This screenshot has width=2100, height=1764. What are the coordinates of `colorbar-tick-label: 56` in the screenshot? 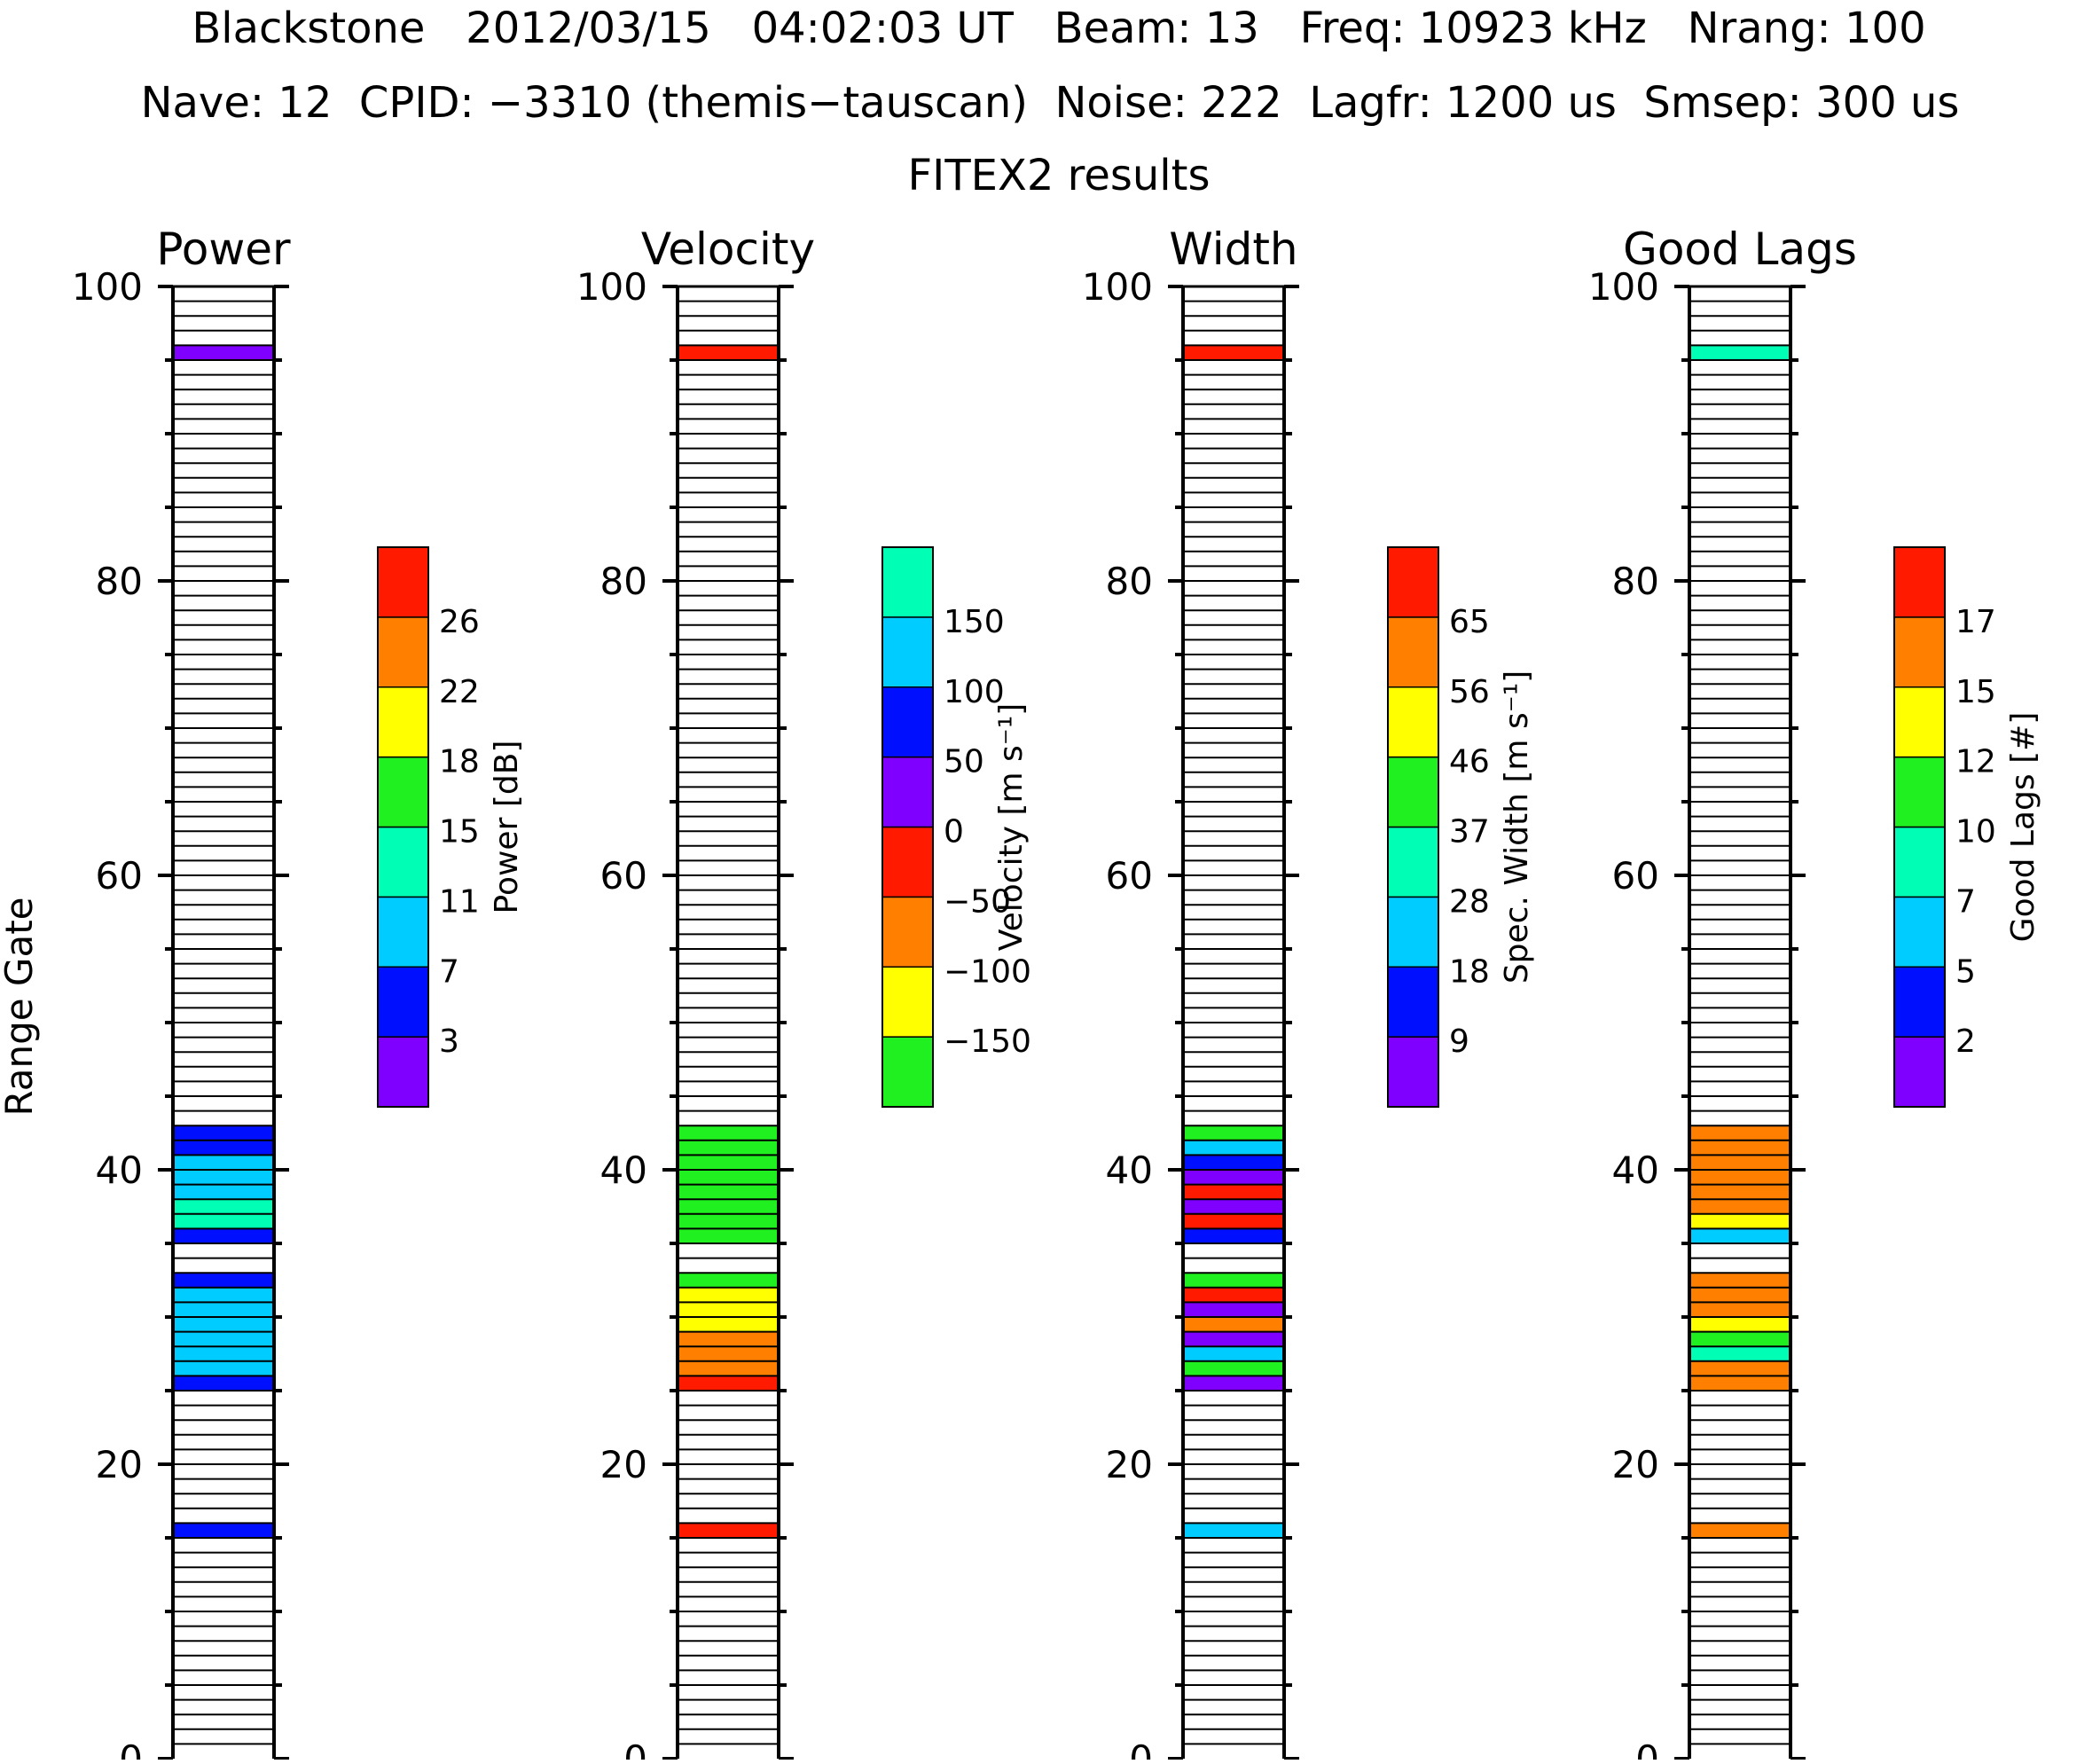 It's located at (1469, 692).